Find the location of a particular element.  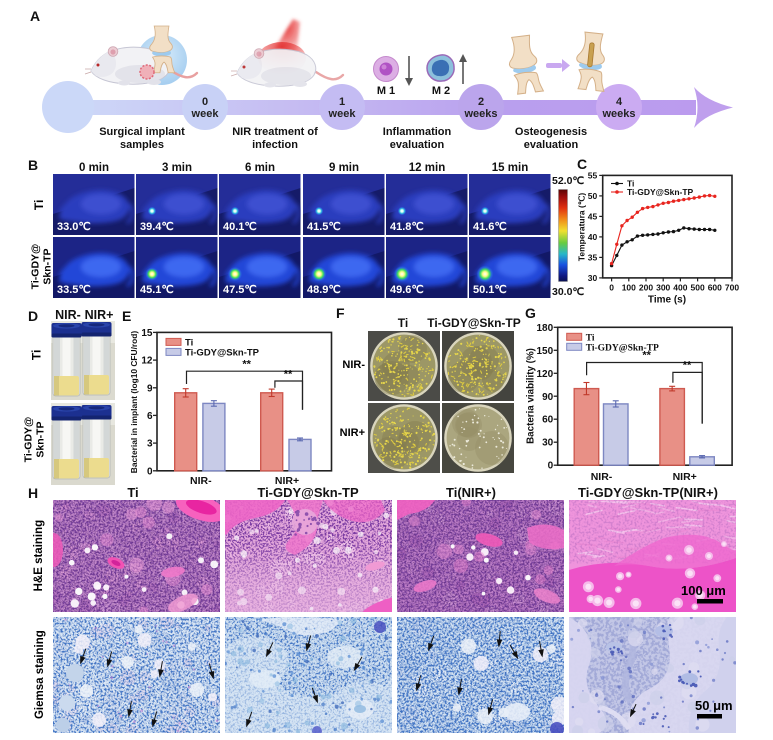

svg-text: 100 μm is located at coordinates (703, 590).